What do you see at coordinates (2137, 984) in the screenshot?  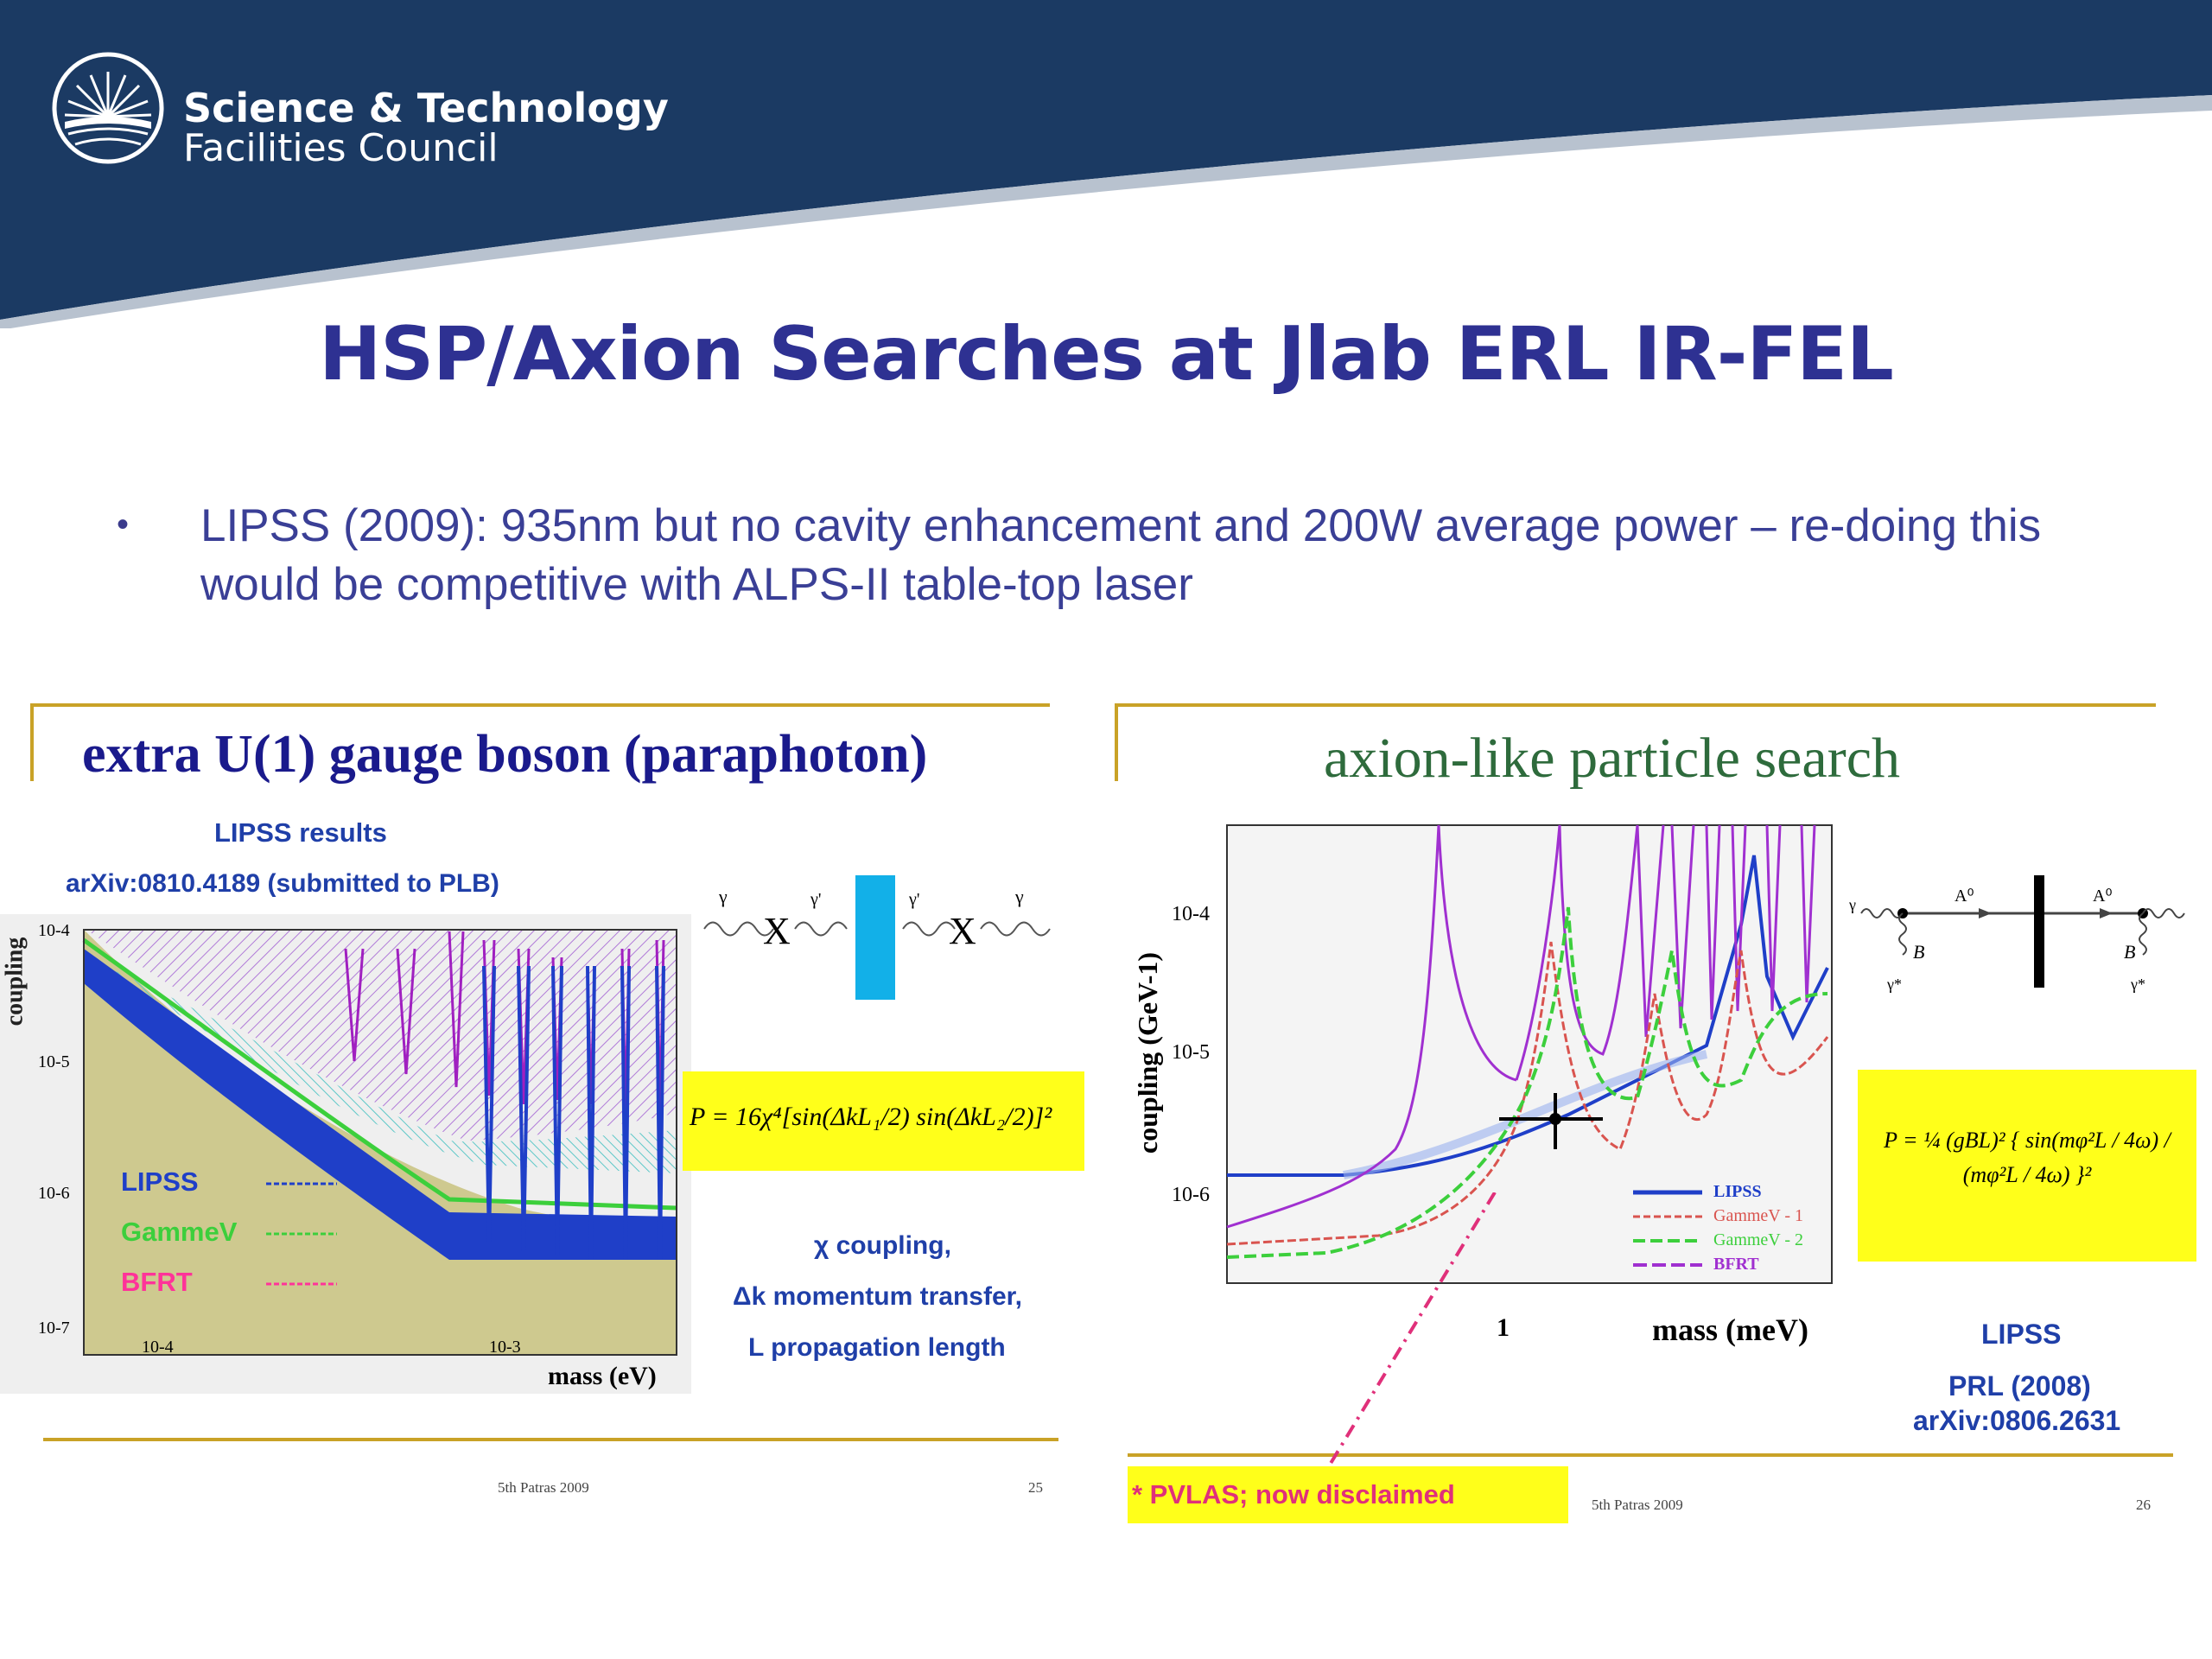 I see `gamma-star-label-2: γ*` at bounding box center [2137, 984].